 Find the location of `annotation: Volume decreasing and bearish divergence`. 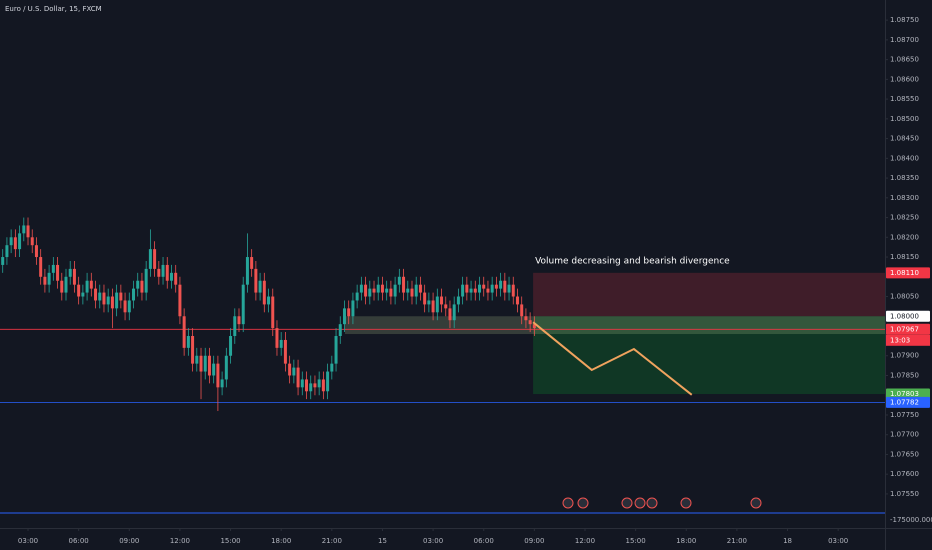

annotation: Volume decreasing and bearish divergence is located at coordinates (632, 261).